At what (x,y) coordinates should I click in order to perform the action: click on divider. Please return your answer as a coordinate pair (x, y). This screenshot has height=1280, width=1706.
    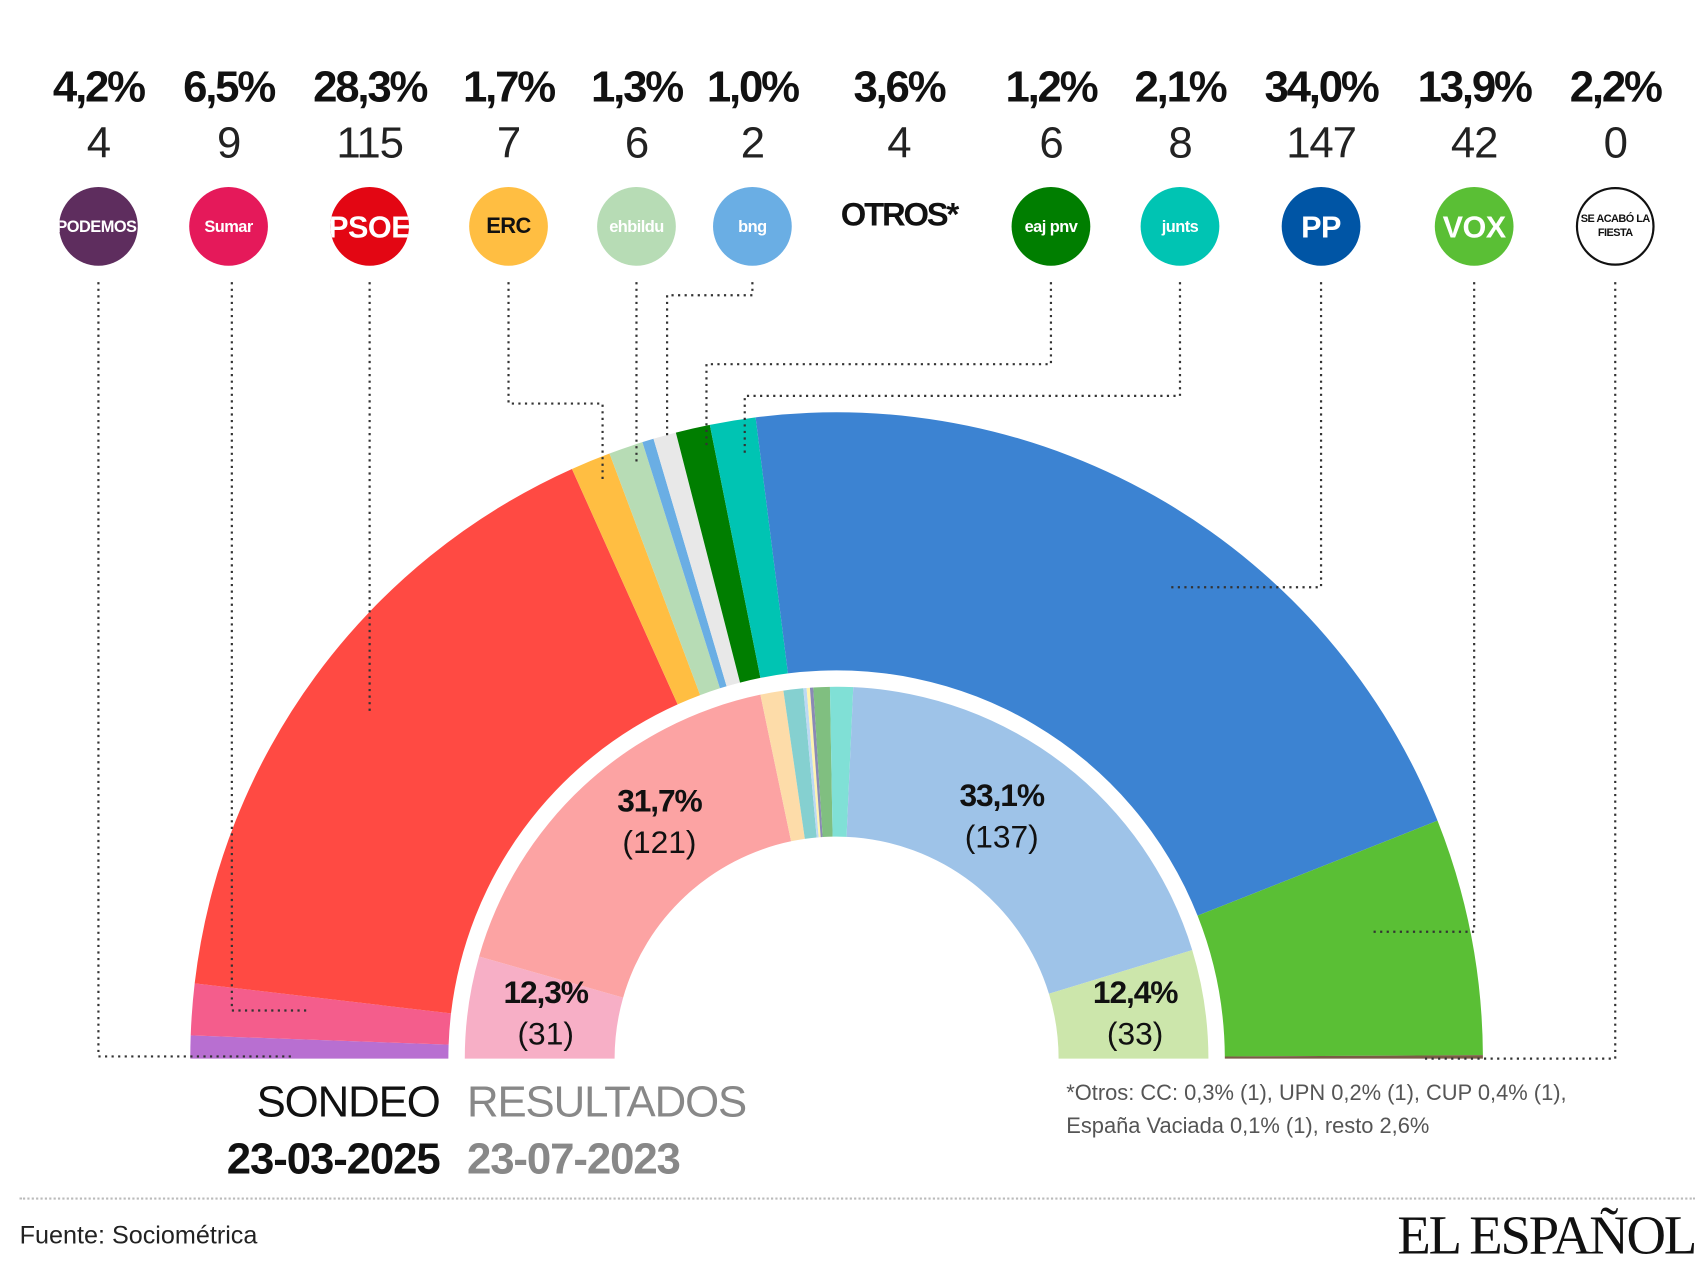
    Looking at the image, I should click on (857, 1198).